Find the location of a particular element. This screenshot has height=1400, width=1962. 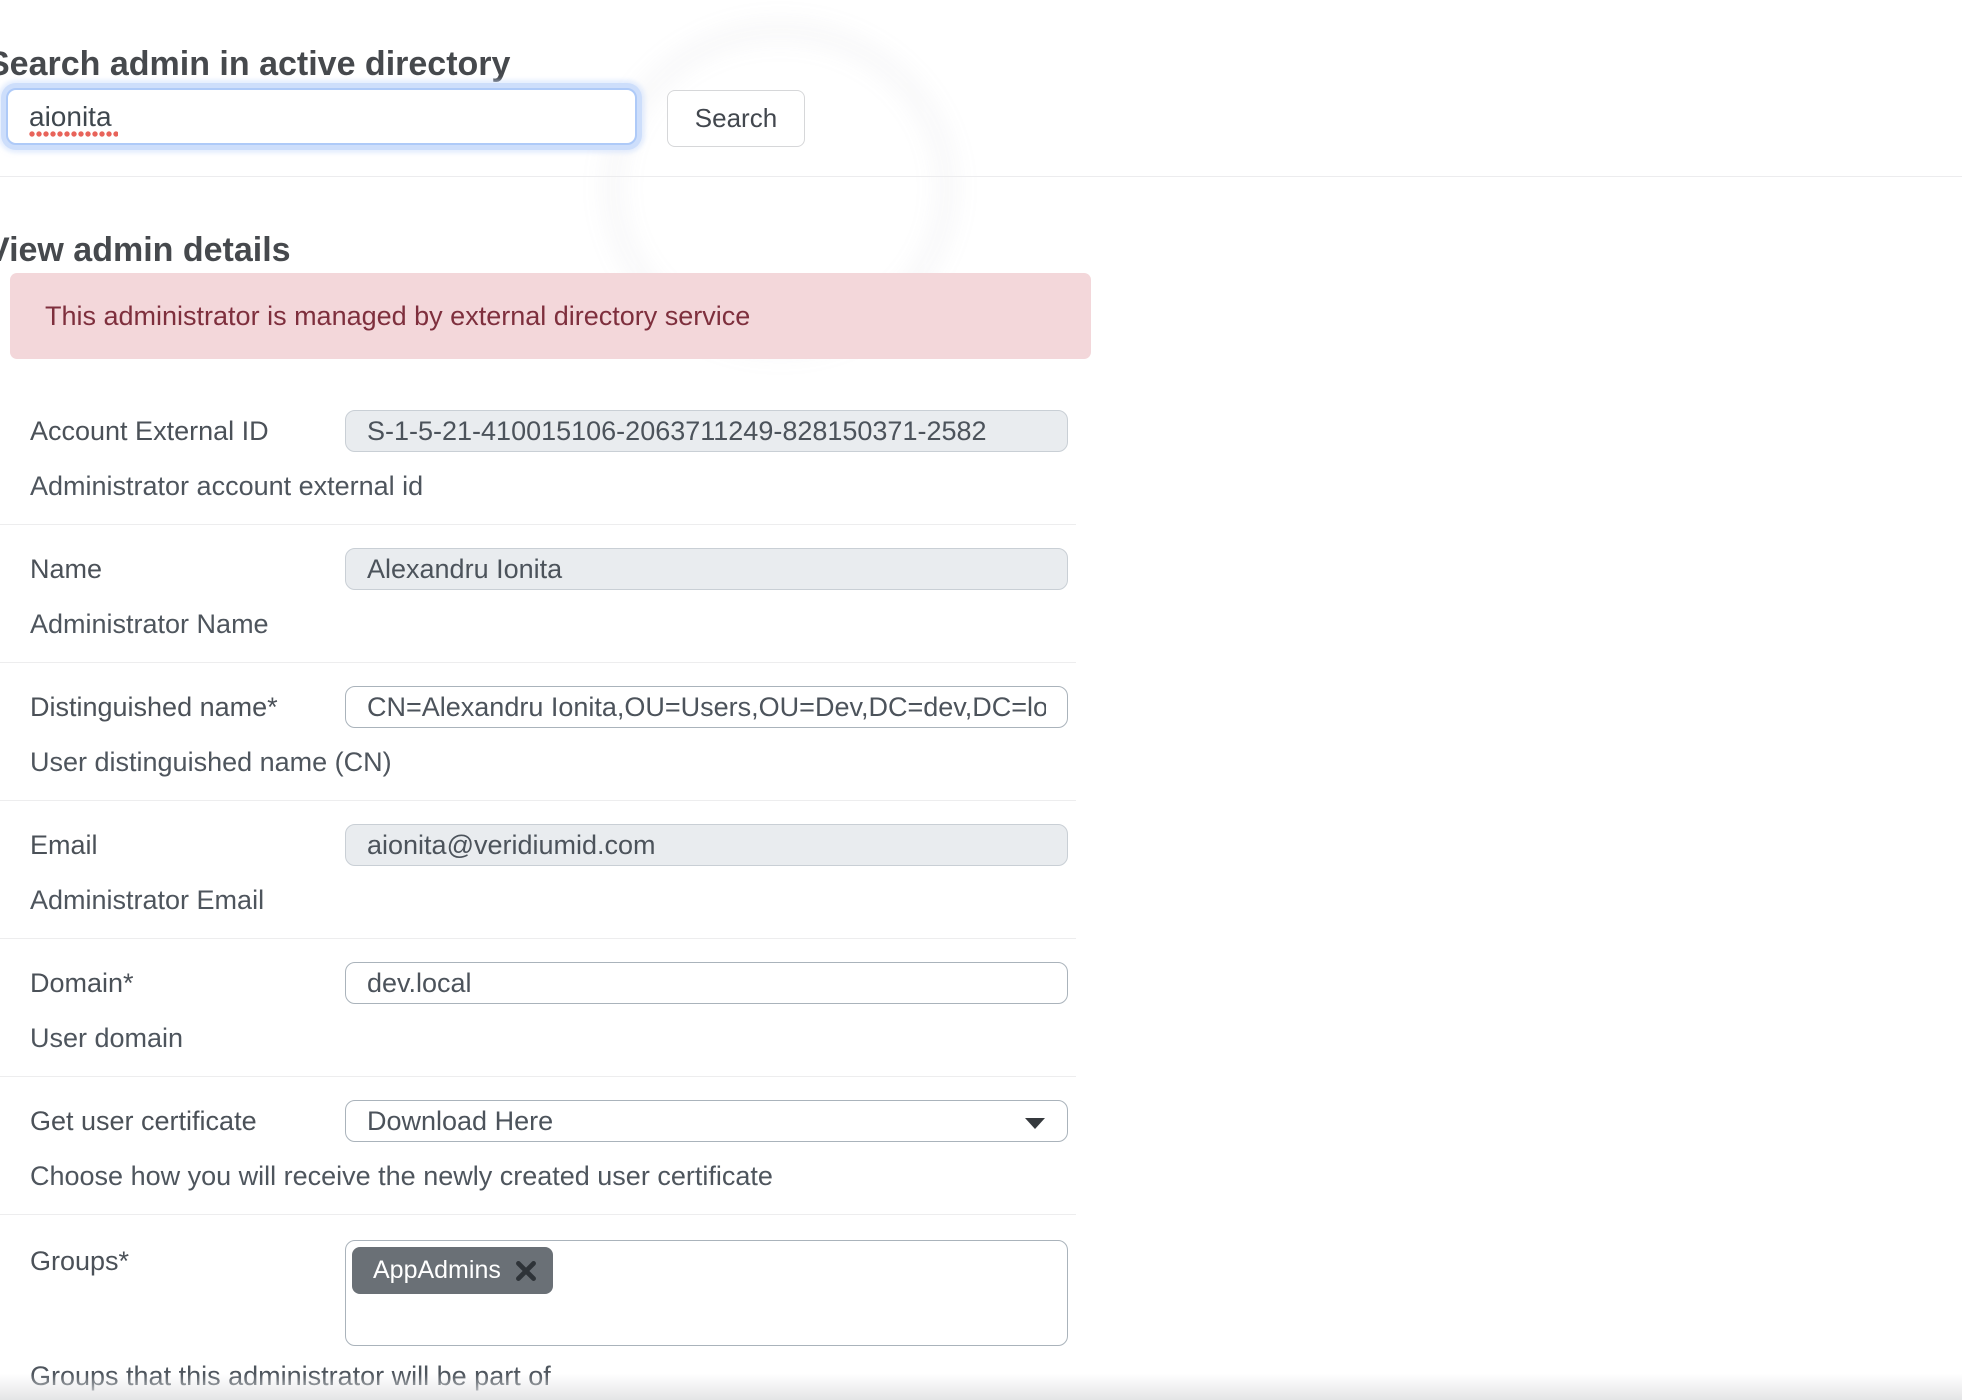

section-divider is located at coordinates (981, 176).